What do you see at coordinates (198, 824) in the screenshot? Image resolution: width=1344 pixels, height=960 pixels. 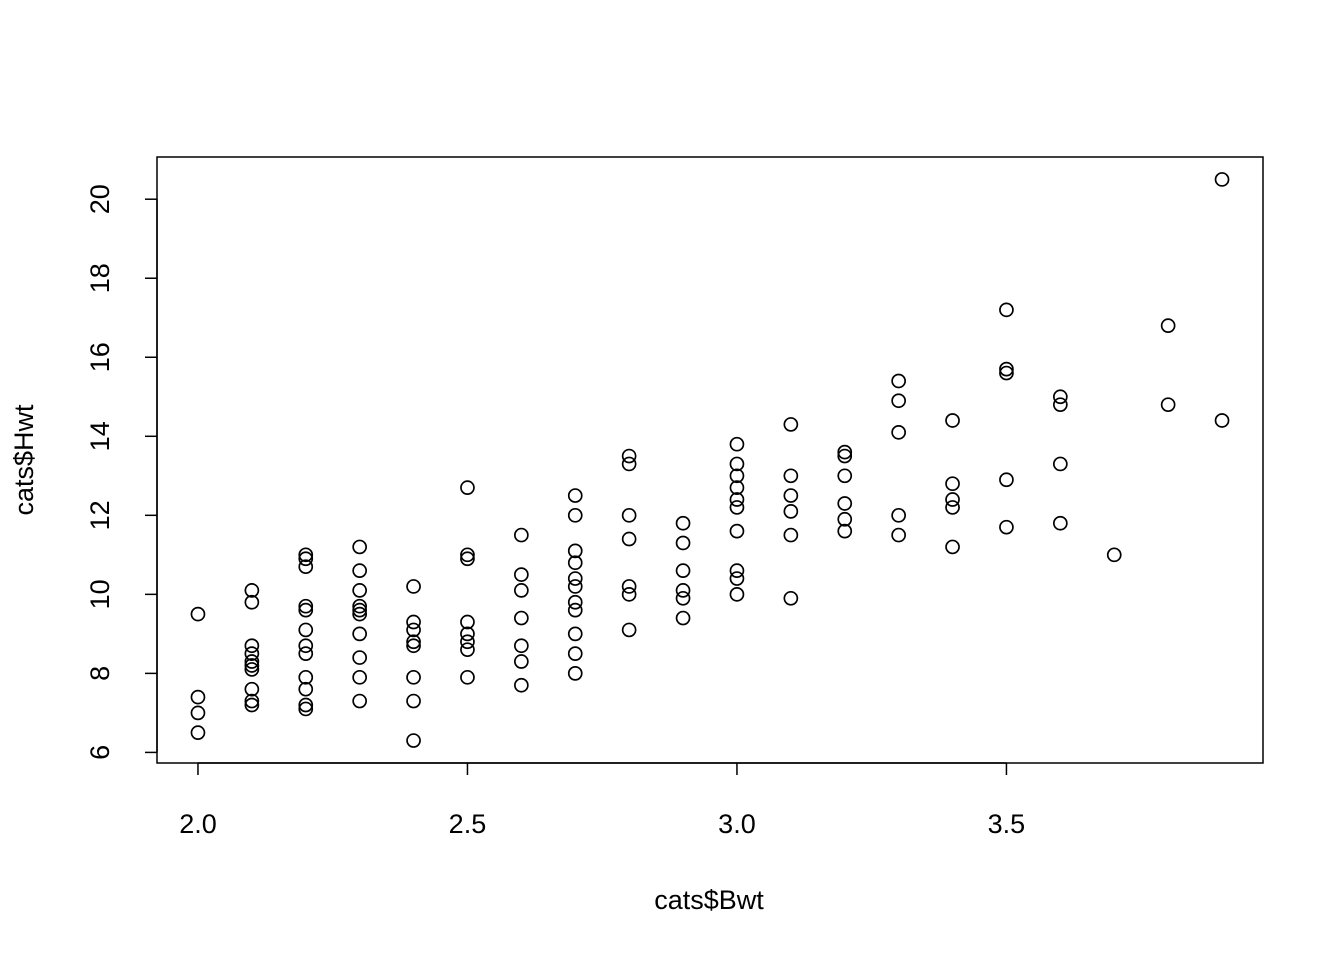 I see `x-tick-label: 2.0` at bounding box center [198, 824].